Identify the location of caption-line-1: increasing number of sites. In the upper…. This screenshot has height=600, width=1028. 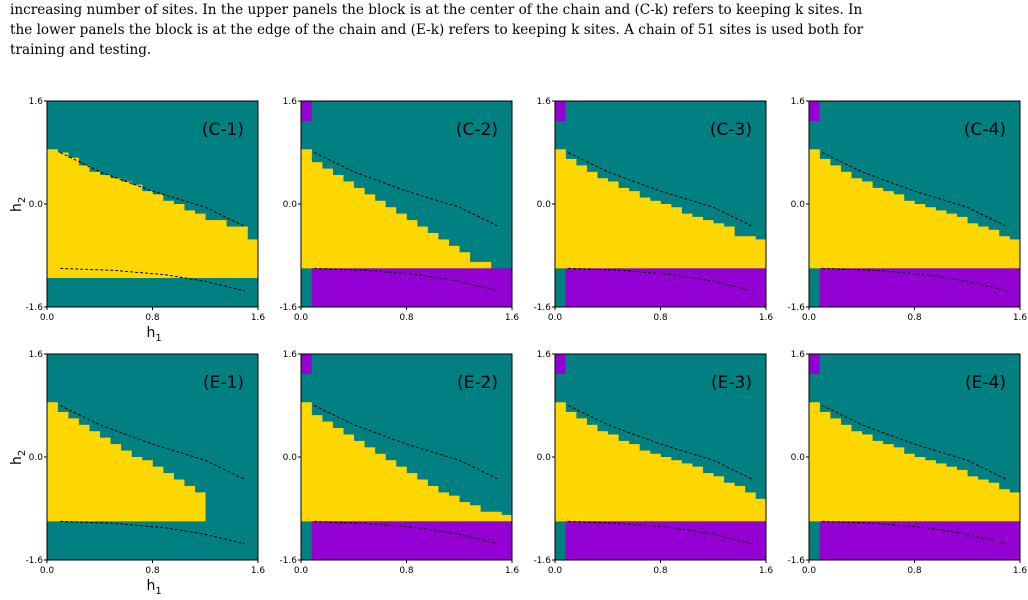
(436, 10).